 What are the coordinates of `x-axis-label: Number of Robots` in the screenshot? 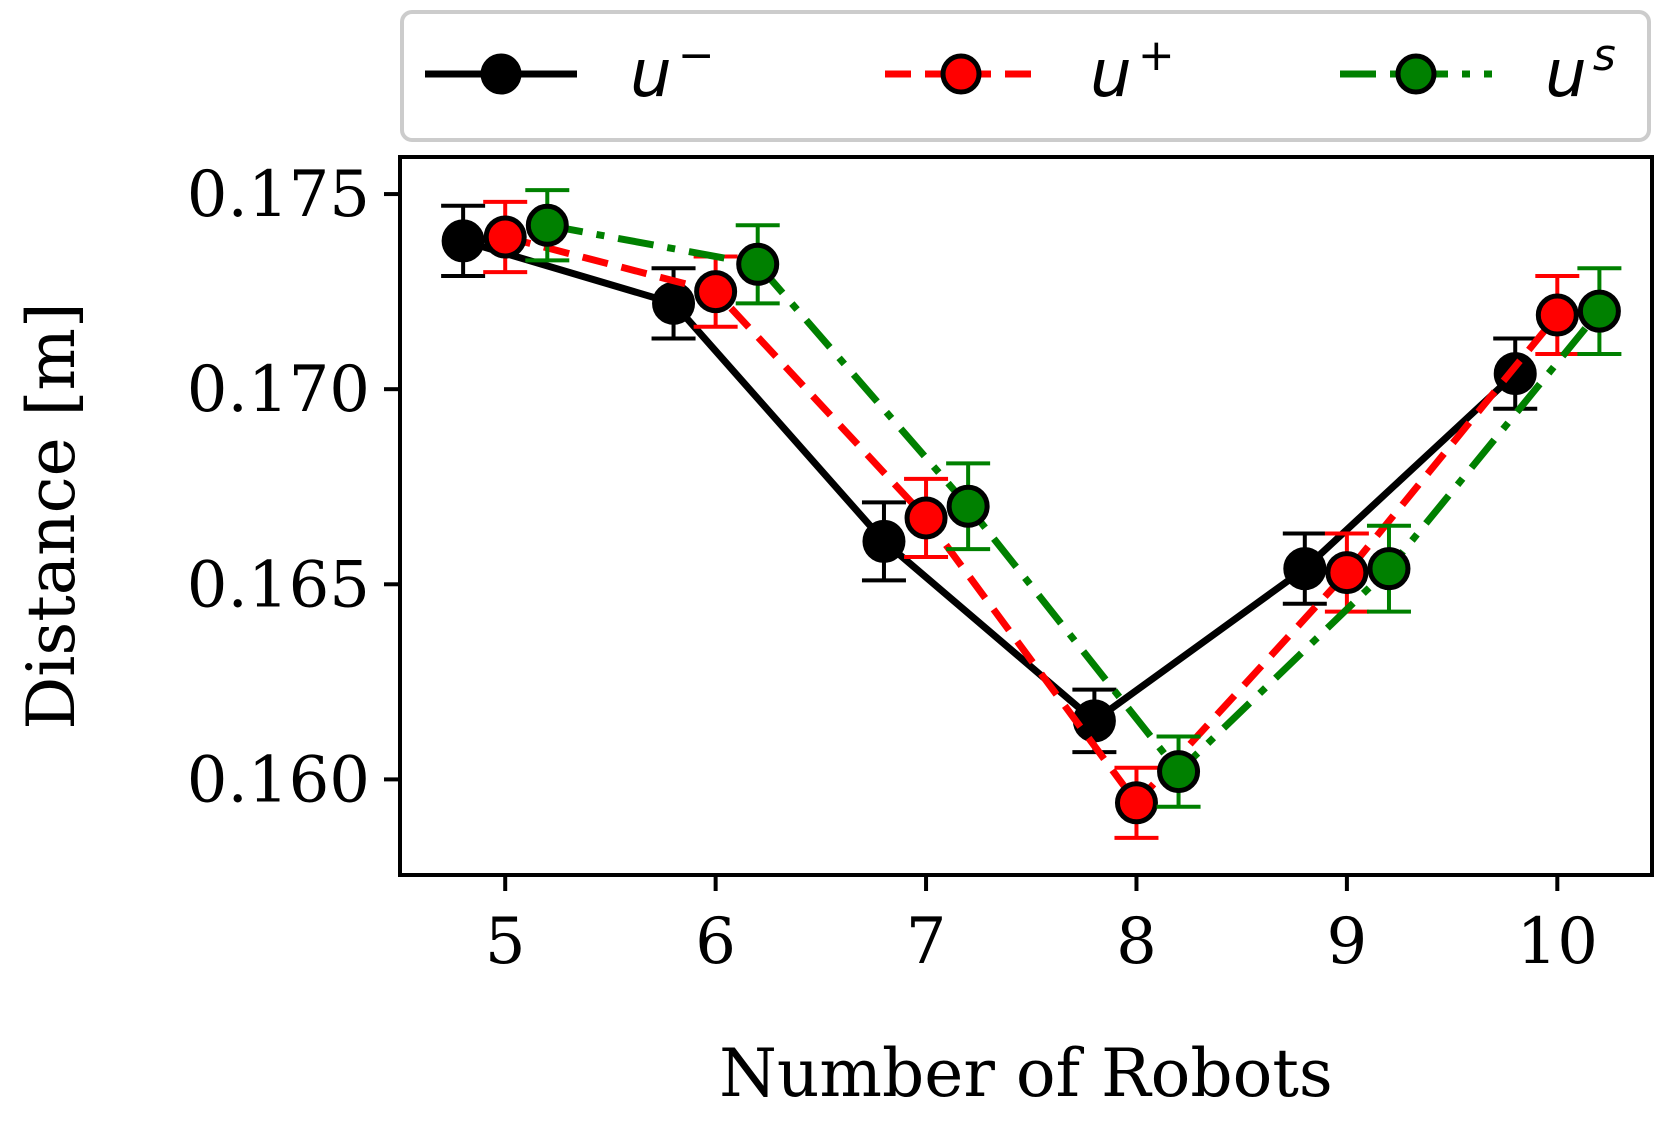 It's located at (1026, 1073).